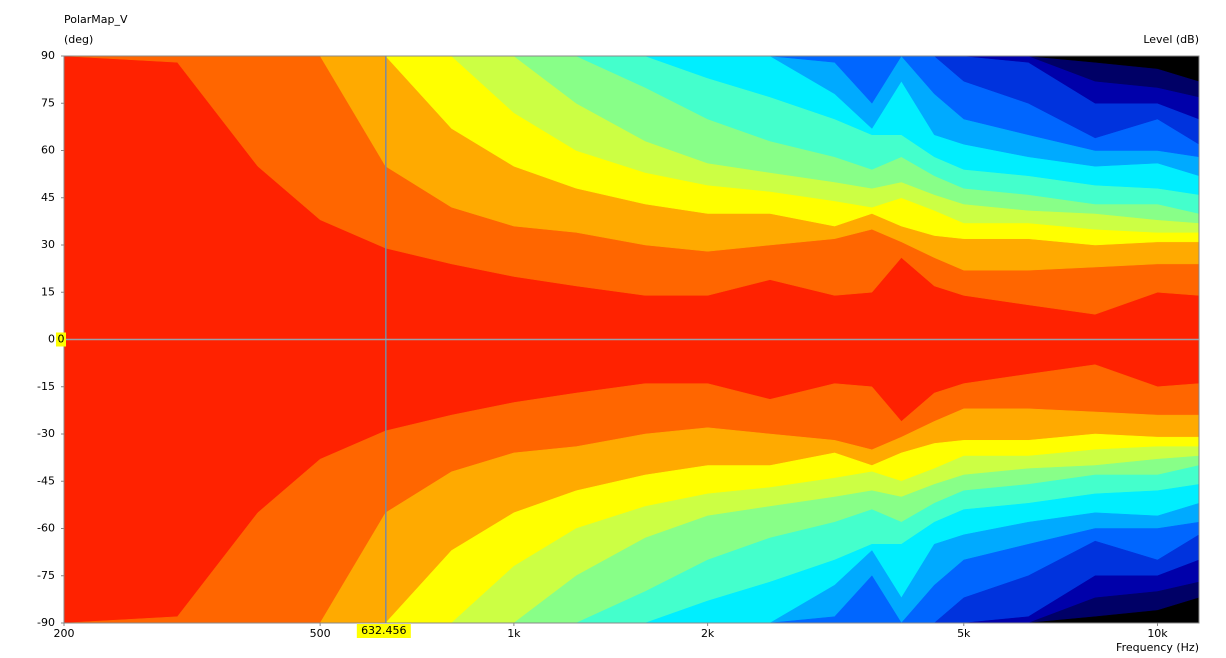 Image resolution: width=1226 pixels, height=658 pixels. Describe the element at coordinates (46, 386) in the screenshot. I see `y-tick-label: -15` at that location.